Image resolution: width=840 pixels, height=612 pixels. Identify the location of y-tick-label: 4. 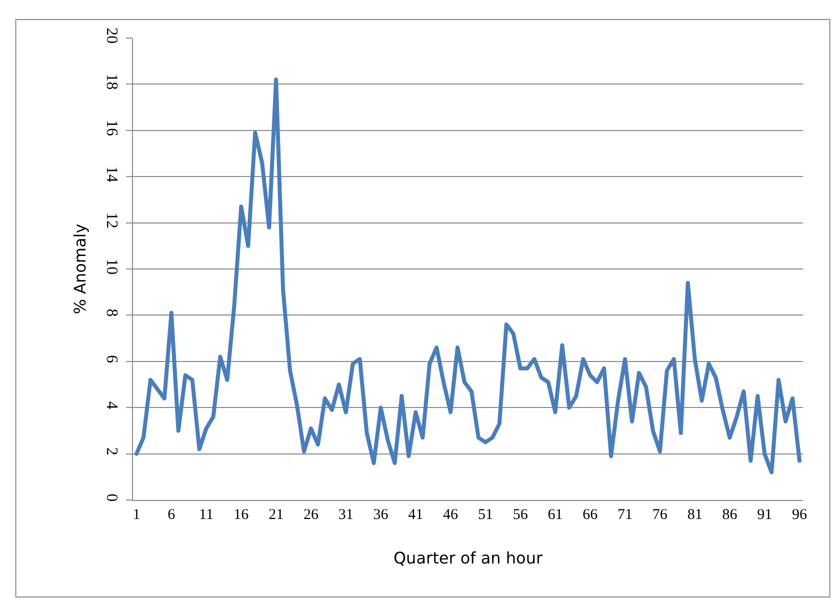
(111, 405).